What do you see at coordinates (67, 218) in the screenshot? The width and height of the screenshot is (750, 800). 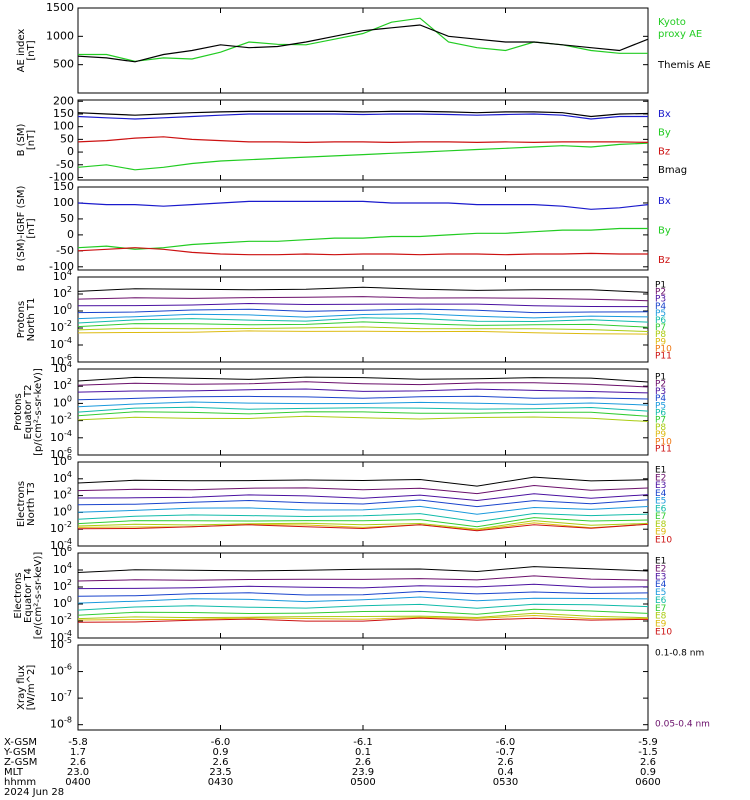 I see `y-tick-label: 50` at bounding box center [67, 218].